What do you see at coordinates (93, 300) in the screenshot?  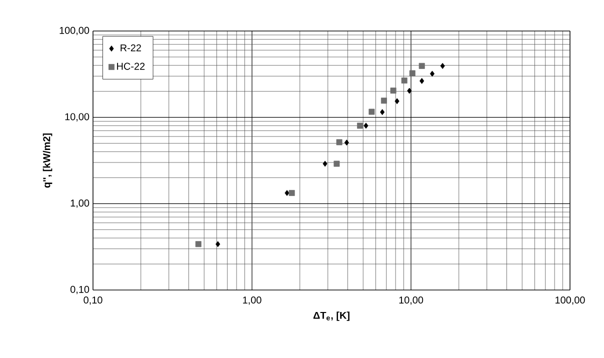 I see `x-tick-label: 0,10` at bounding box center [93, 300].